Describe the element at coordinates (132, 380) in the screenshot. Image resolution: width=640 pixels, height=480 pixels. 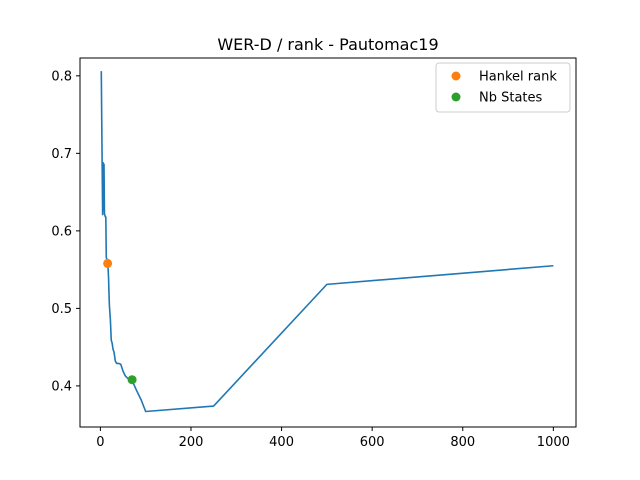
I see `nb-states-point` at that location.